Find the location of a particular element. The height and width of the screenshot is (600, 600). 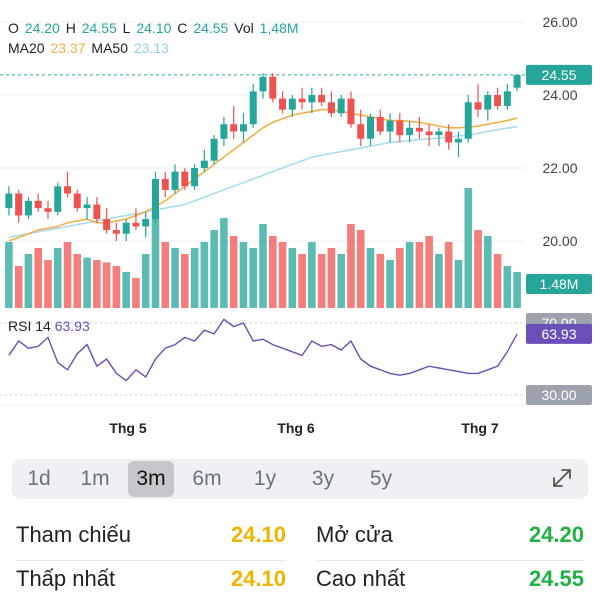

last-price-tag-text: 24.55 is located at coordinates (558, 75).